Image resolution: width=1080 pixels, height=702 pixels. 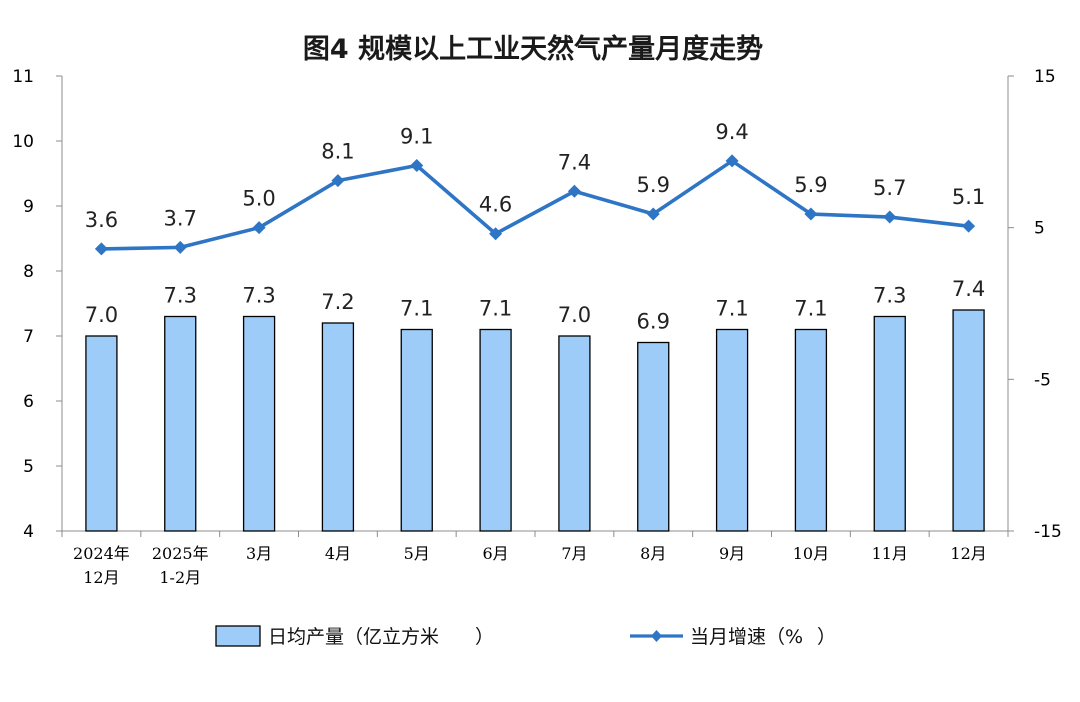 I want to click on x-tick-label: 10月, so click(x=811, y=553).